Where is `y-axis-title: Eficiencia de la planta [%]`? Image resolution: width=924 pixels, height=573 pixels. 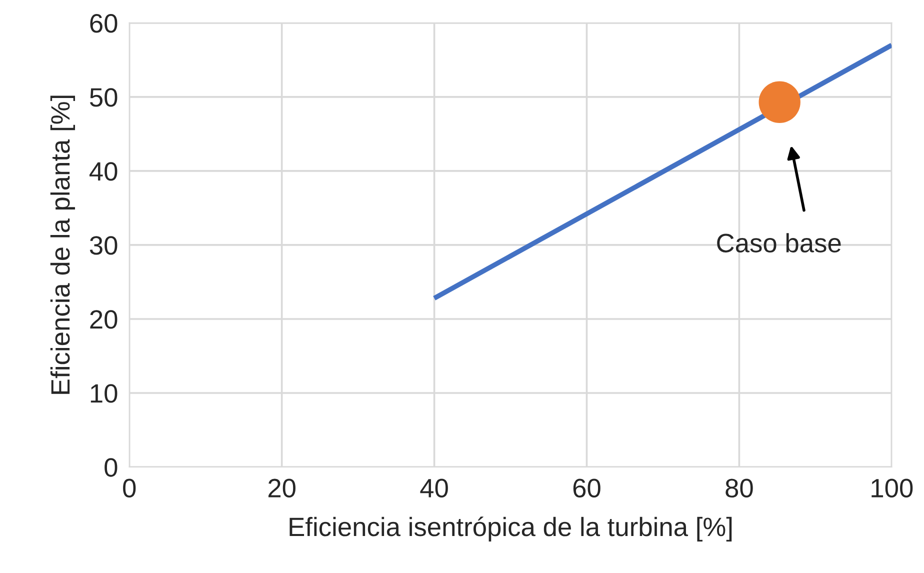 y-axis-title: Eficiencia de la planta [%] is located at coordinates (63, 245).